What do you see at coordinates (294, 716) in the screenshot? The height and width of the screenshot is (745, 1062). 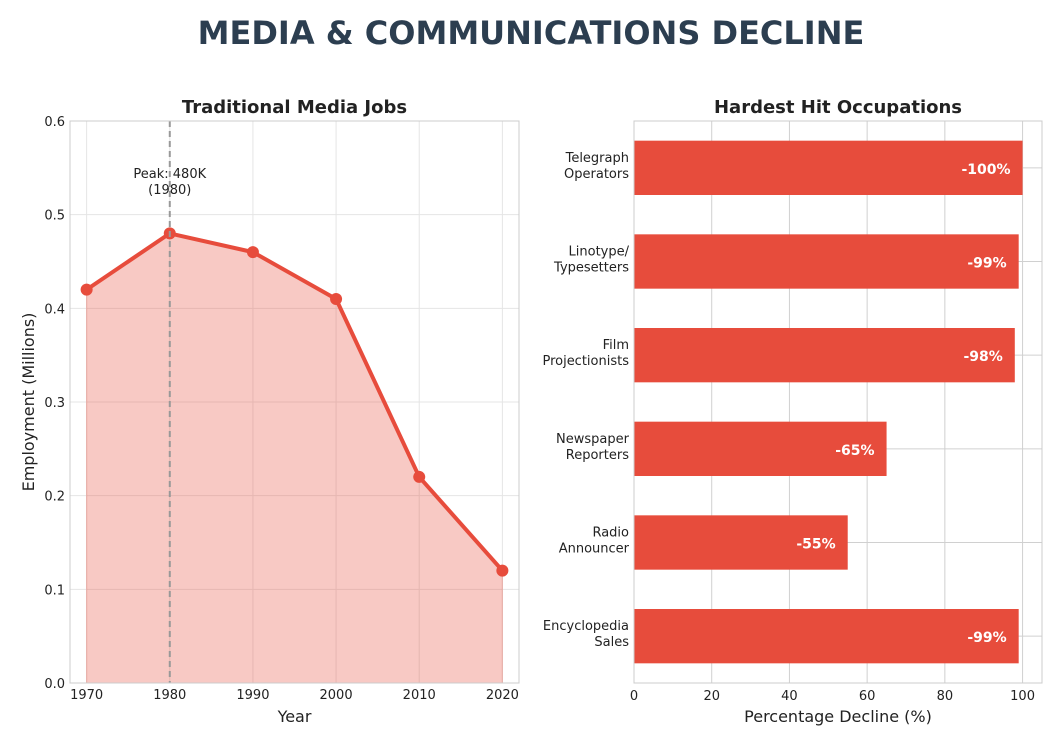 I see `x-axis-label: Year` at bounding box center [294, 716].